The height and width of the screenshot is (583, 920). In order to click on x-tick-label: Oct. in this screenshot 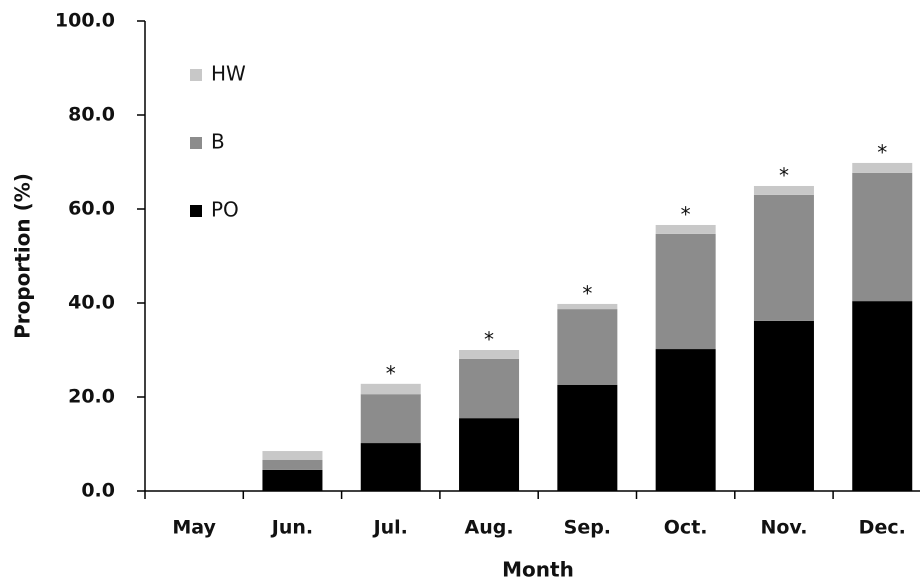, I will do `click(686, 528)`.